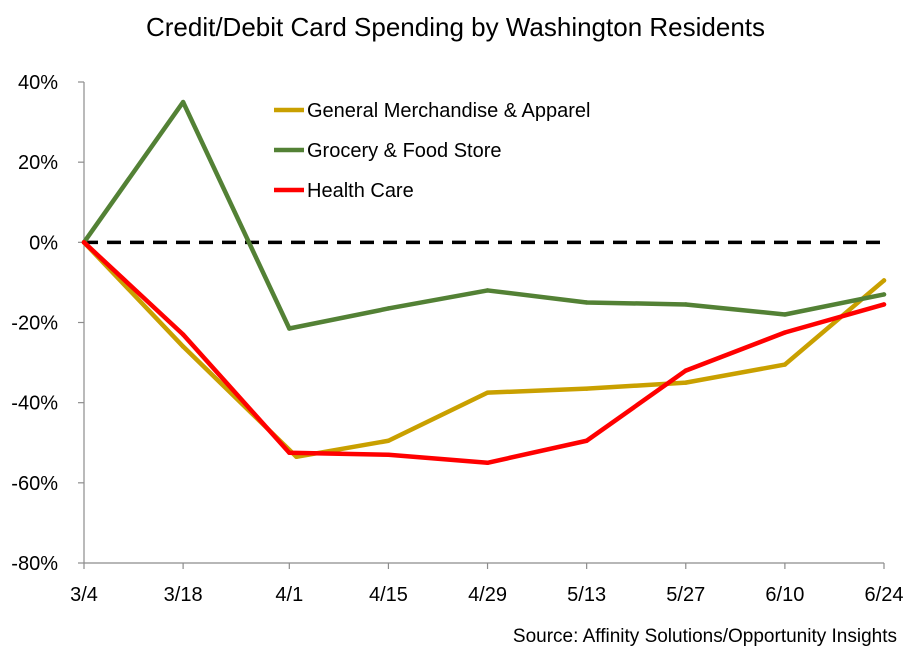 This screenshot has width=911, height=661. What do you see at coordinates (449, 111) in the screenshot?
I see `legend-label-1: General Merchandise & Apparel` at bounding box center [449, 111].